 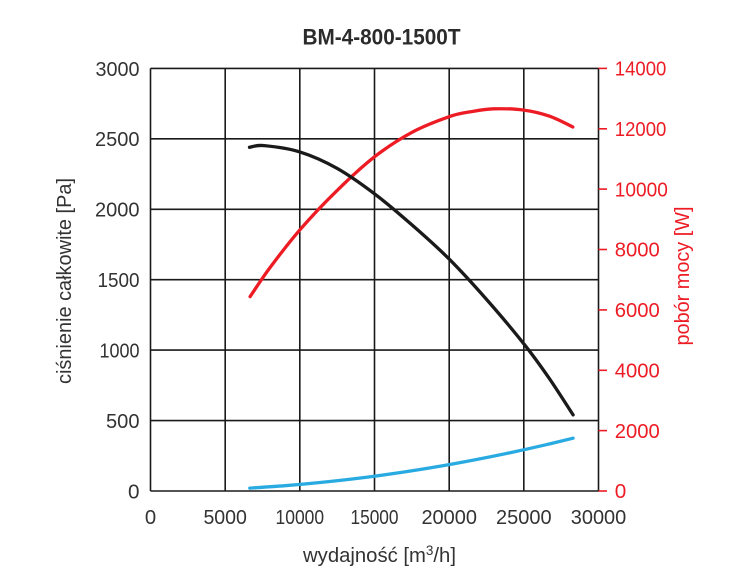 I want to click on svg-text: pobór mocy [W], so click(x=683, y=276).